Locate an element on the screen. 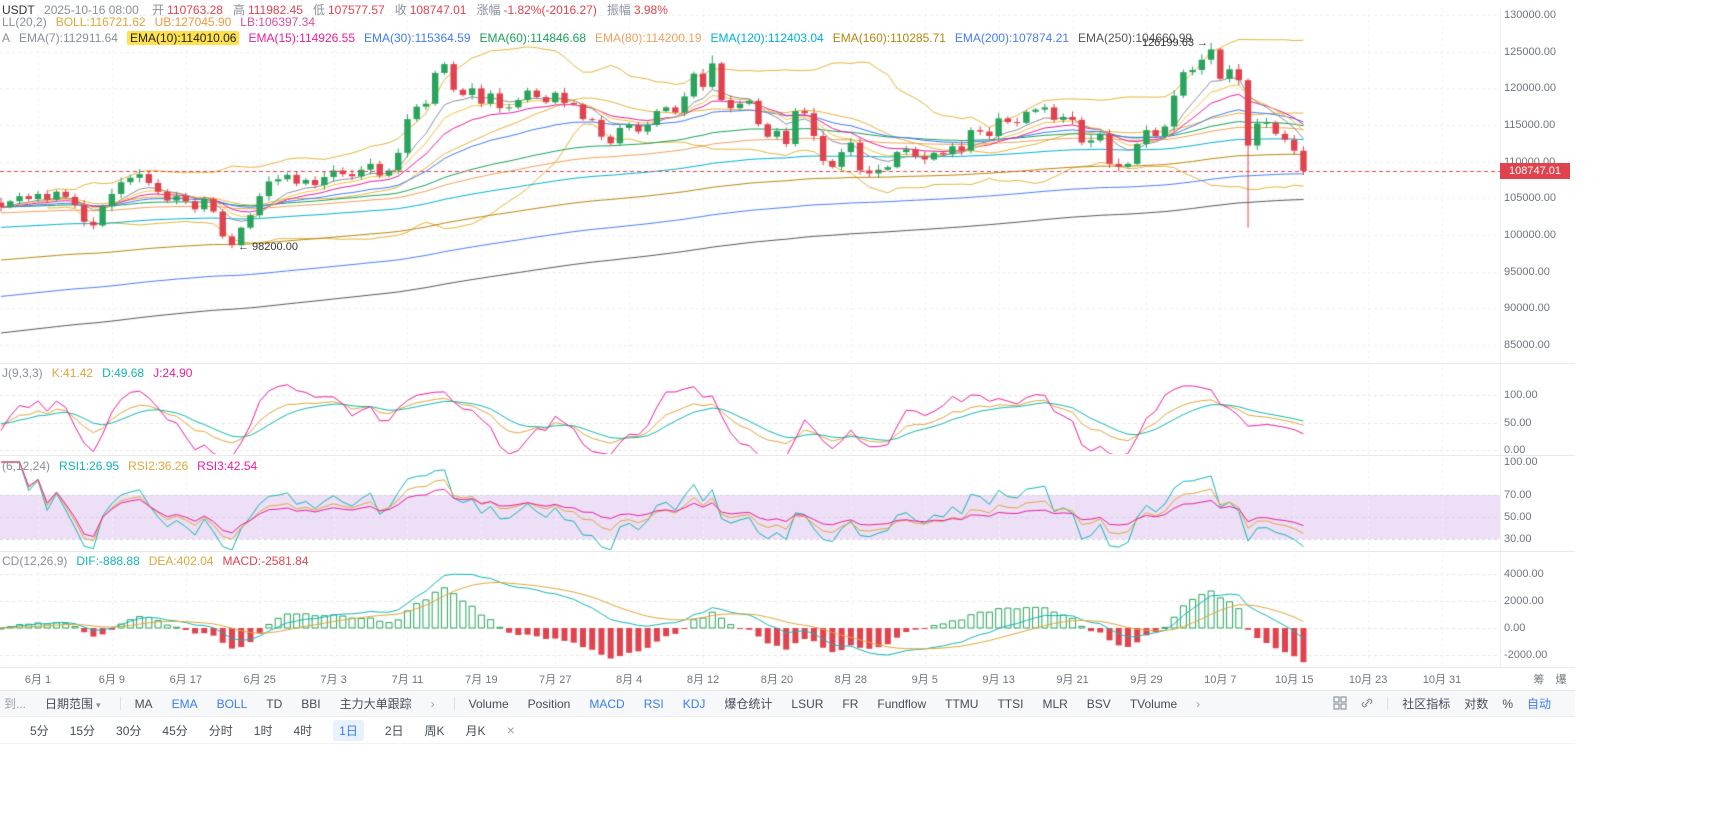  x-axis-label: 8月 28 is located at coordinates (851, 680).